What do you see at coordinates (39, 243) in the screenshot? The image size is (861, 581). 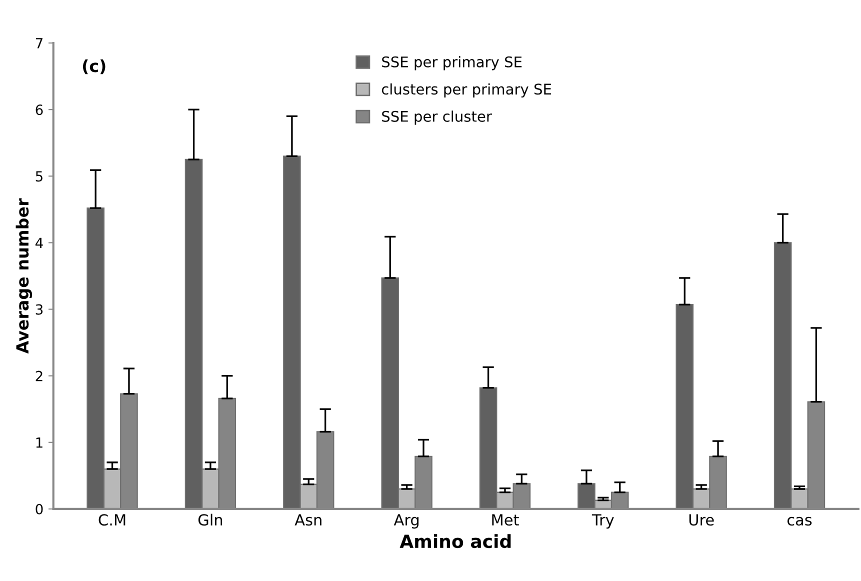 I see `y-tick-label: 4` at bounding box center [39, 243].